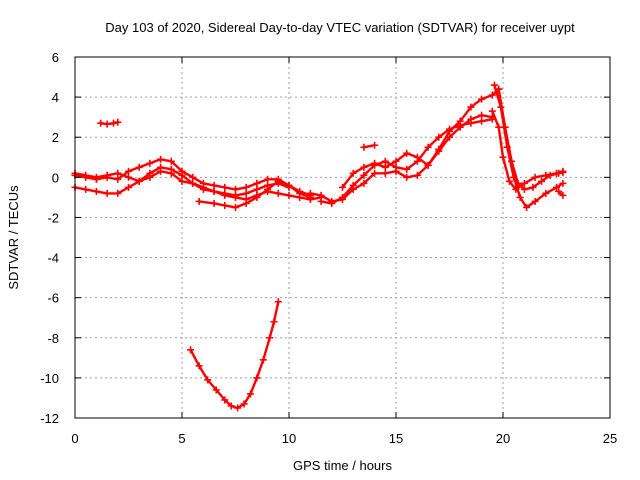 The image size is (640, 480). I want to click on x-tick-label: 0, so click(74, 438).